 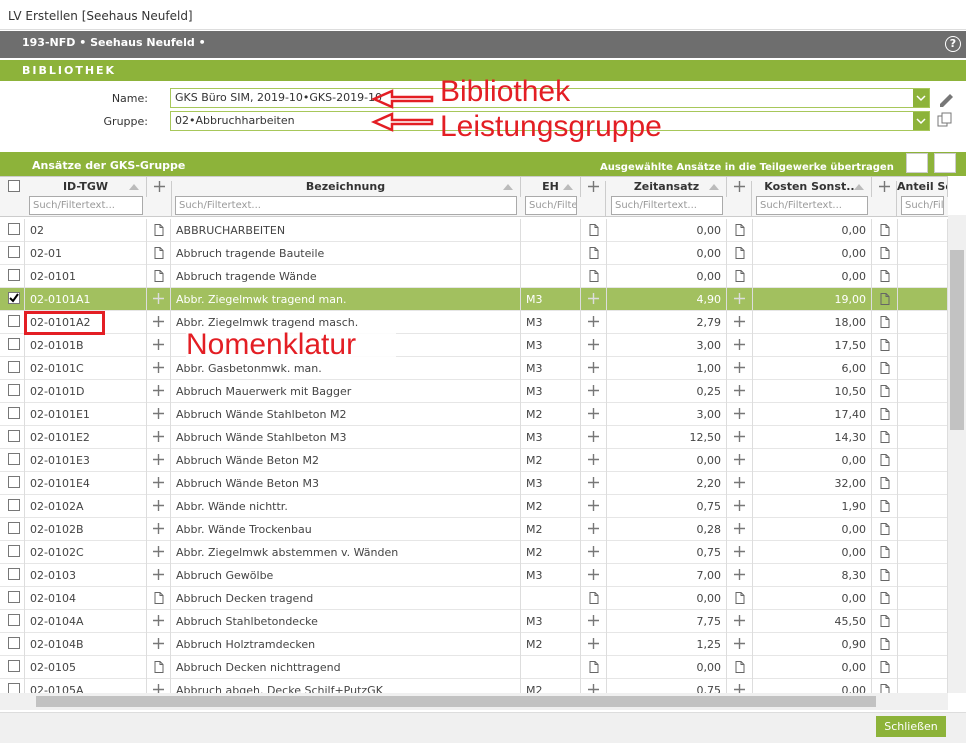 I want to click on filter-input: Such/Filte, so click(x=551, y=205).